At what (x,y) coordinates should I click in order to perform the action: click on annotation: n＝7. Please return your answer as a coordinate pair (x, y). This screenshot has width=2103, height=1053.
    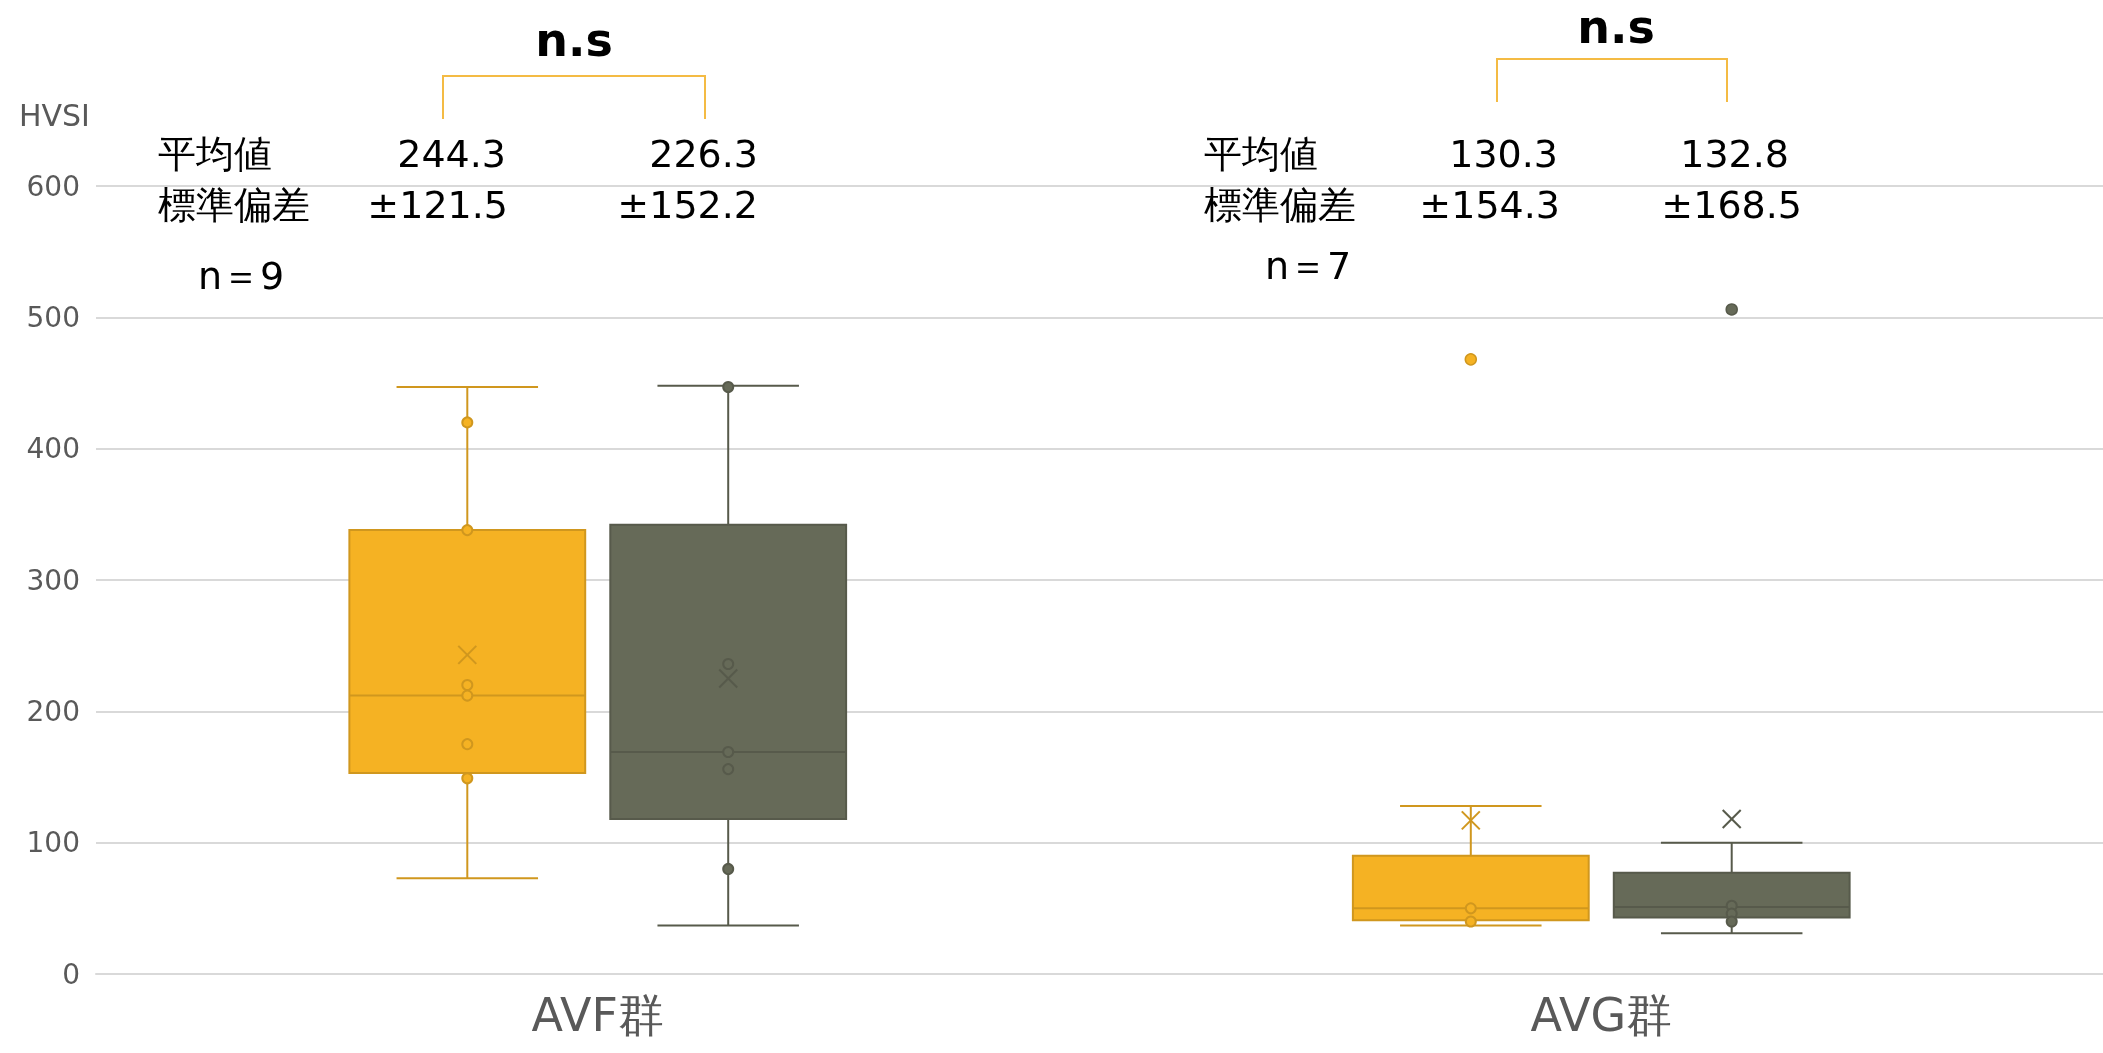
    Looking at the image, I should click on (1308, 266).